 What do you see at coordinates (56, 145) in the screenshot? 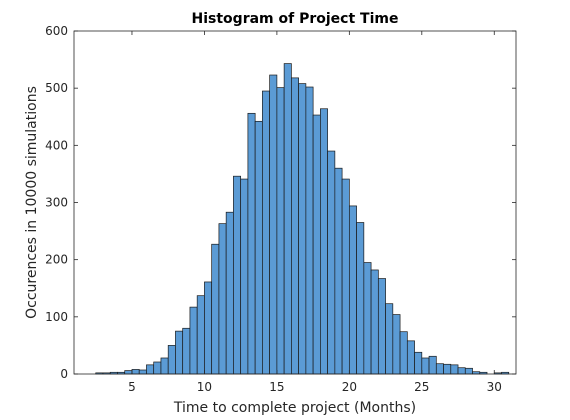
I see `y-tick-label: 400` at bounding box center [56, 145].